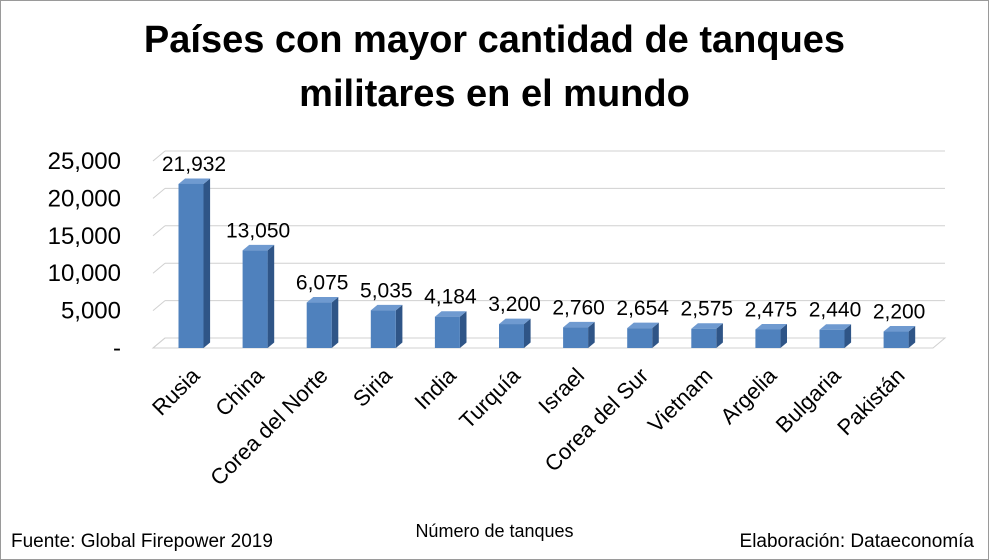 Image resolution: width=989 pixels, height=560 pixels. I want to click on chart-title-line-2: militares en el mundo, so click(494, 94).